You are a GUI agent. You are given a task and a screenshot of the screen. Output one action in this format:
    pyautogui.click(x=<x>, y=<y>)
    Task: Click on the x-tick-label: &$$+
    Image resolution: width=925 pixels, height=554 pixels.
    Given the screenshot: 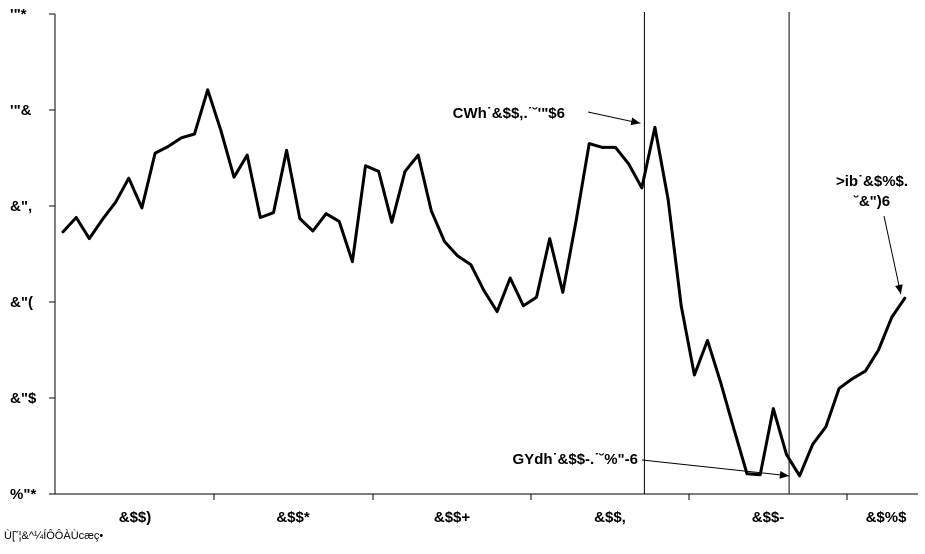 What is the action you would take?
    pyautogui.click(x=452, y=517)
    